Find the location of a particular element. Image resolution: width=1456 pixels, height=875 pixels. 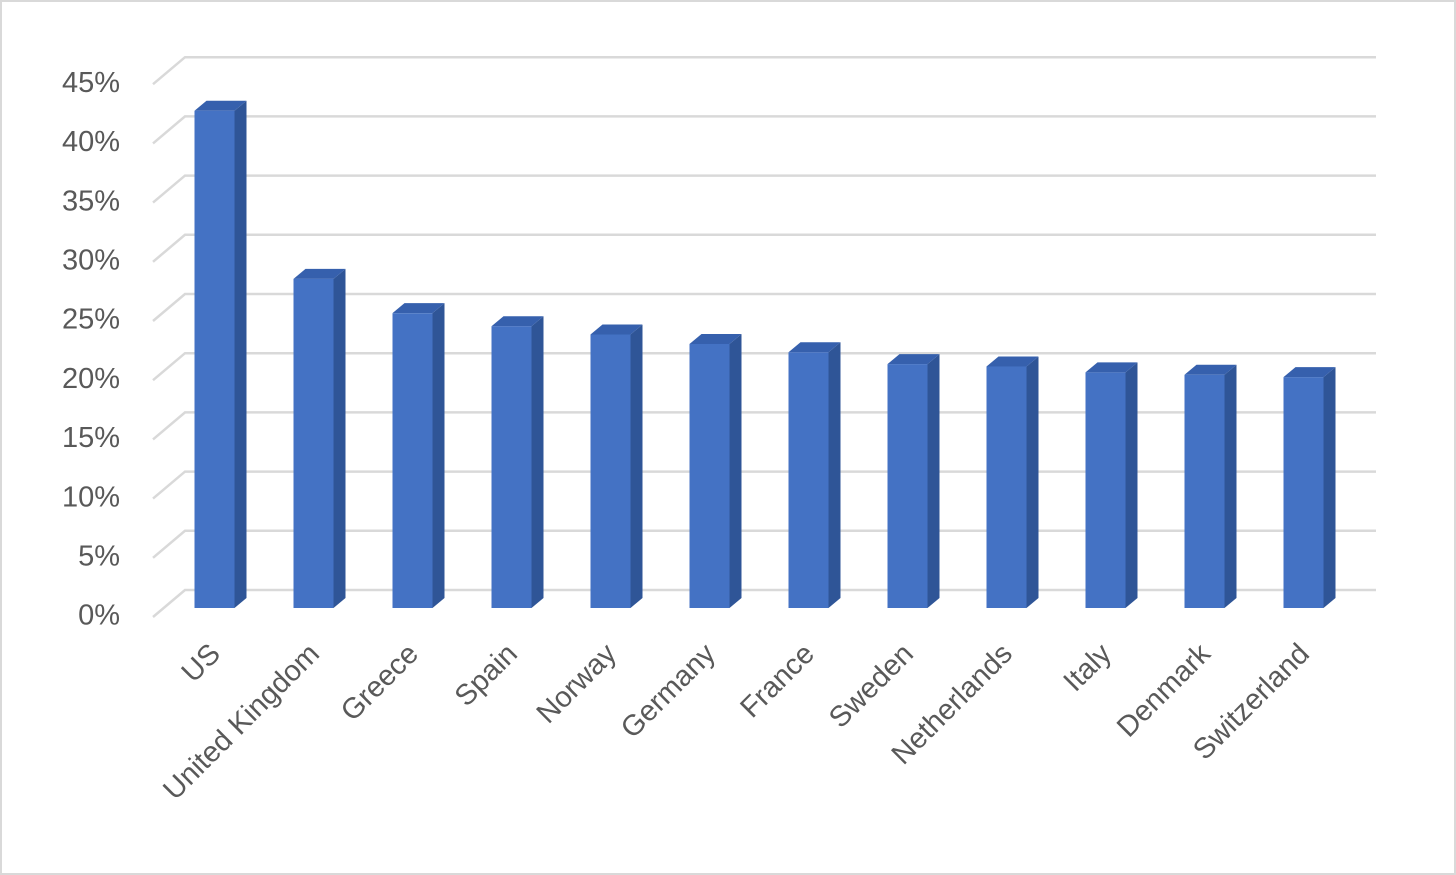

y-tick-label: 5% is located at coordinates (99, 556).